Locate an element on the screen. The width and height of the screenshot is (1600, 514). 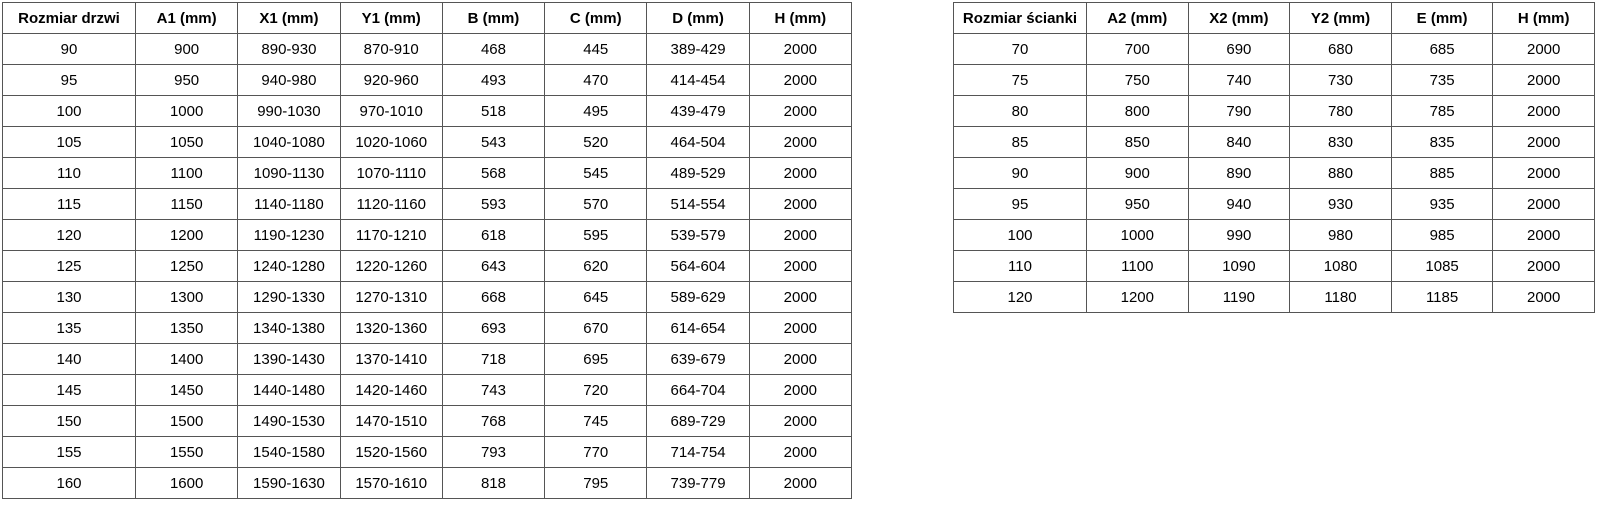
table-cell: 720 is located at coordinates (596, 390).